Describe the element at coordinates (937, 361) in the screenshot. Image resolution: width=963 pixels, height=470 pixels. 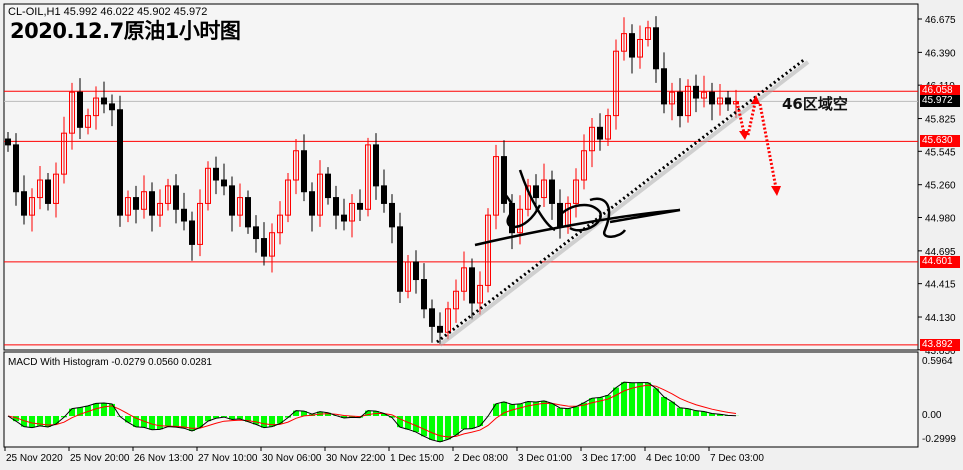
I see `macd-tick: 0.5964` at that location.